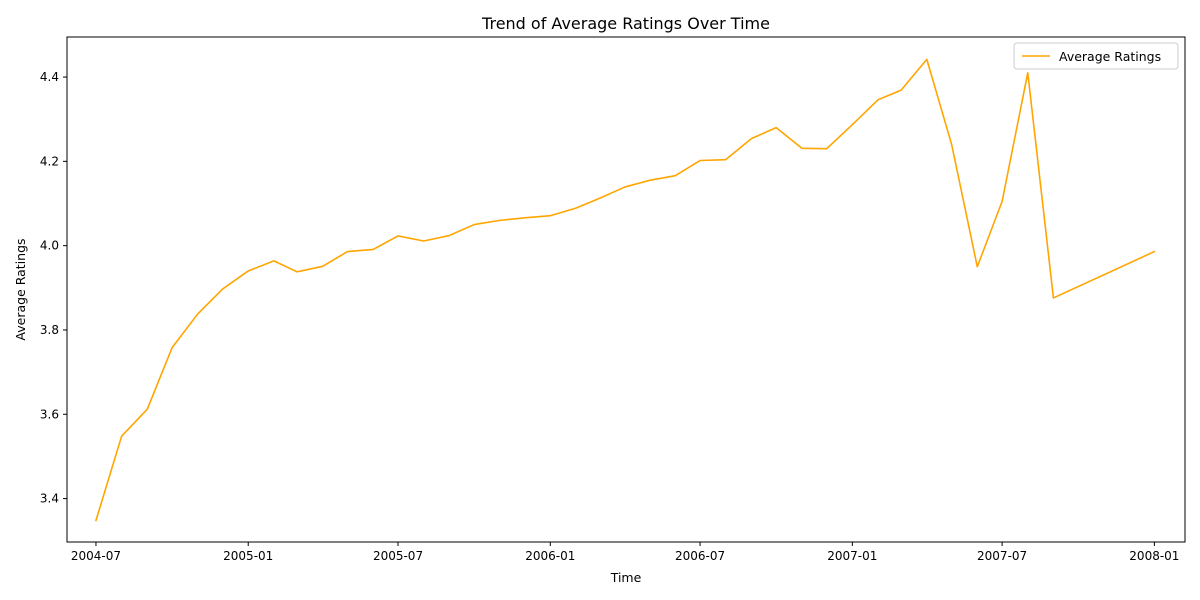  I want to click on y-axis-ticks: 3.4 3.6 3.8 4.0 4.2 4.4, so click(53, 288).